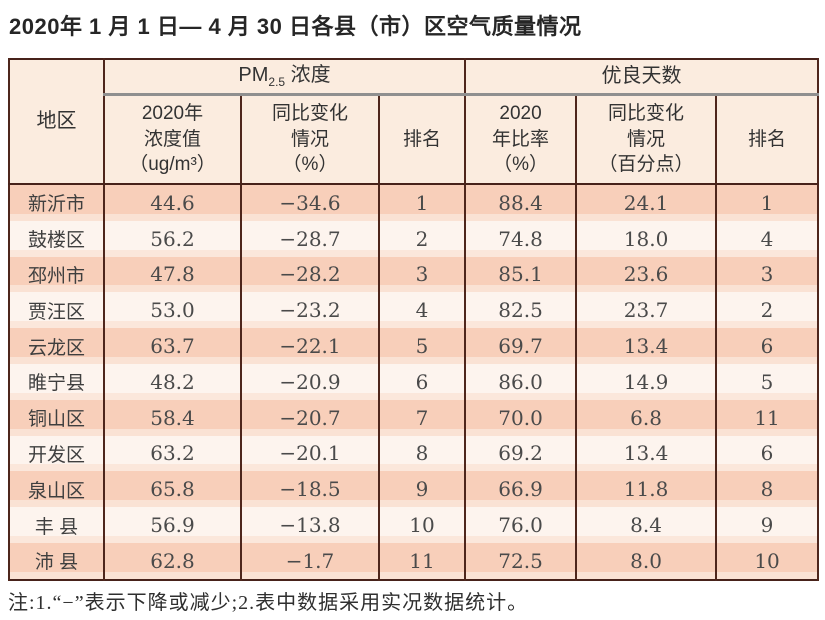  Describe the element at coordinates (521, 202) in the screenshot. I see `good-rate-cell: 88.4` at that location.